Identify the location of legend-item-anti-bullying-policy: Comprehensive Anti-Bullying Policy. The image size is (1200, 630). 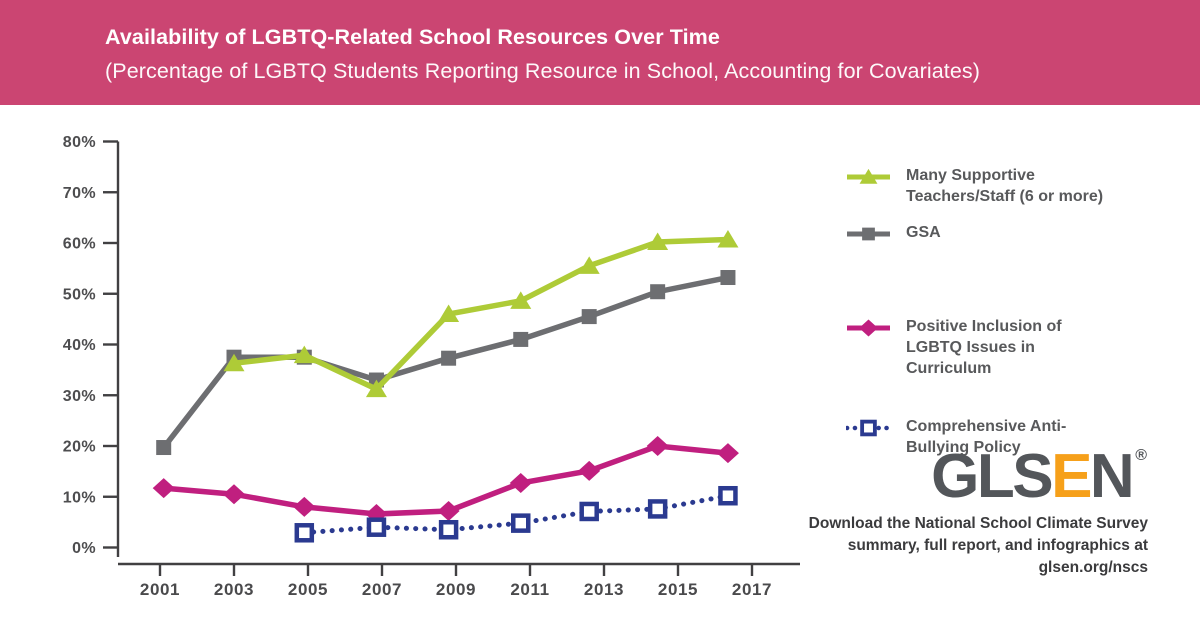
(973, 437).